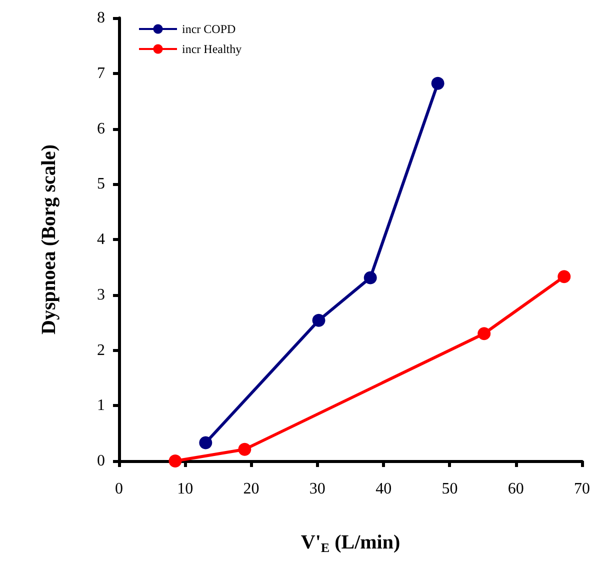 This screenshot has height=570, width=612. What do you see at coordinates (516, 489) in the screenshot?
I see `x-tick-label: 60` at bounding box center [516, 489].